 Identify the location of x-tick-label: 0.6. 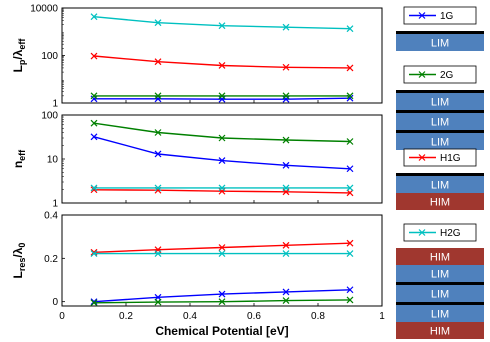
(254, 316).